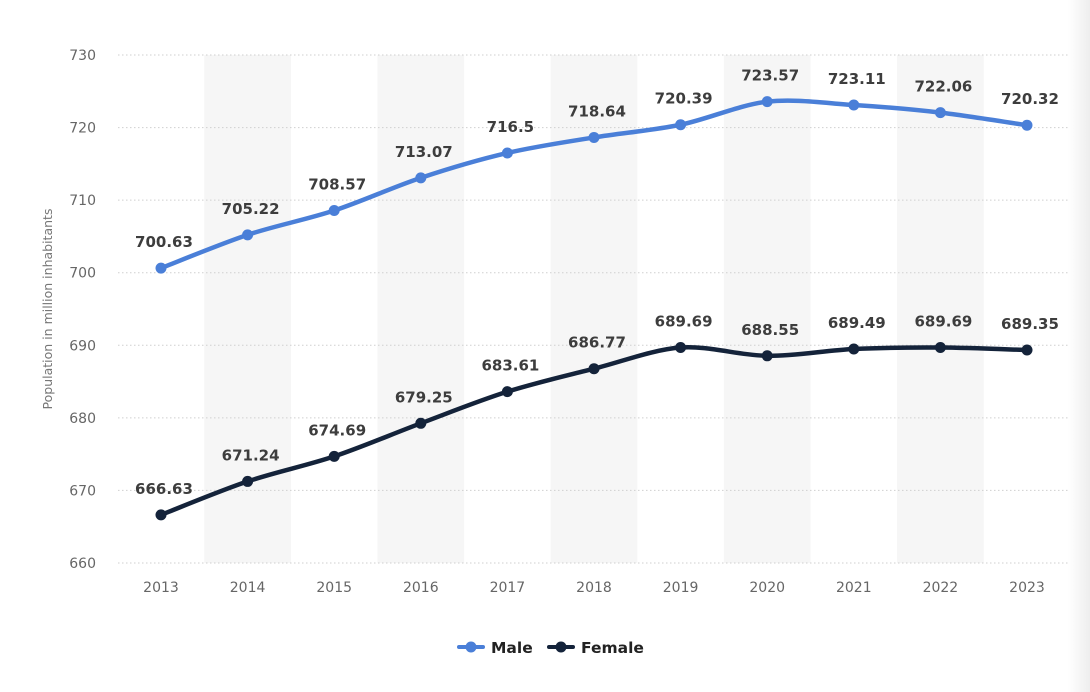  I want to click on data-label-female: 666.63, so click(164, 489).